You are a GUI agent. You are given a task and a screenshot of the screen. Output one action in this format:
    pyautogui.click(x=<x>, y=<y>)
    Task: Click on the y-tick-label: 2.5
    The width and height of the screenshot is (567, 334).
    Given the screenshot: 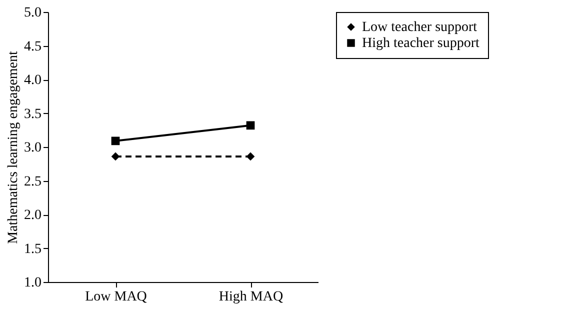 What is the action you would take?
    pyautogui.click(x=33, y=182)
    